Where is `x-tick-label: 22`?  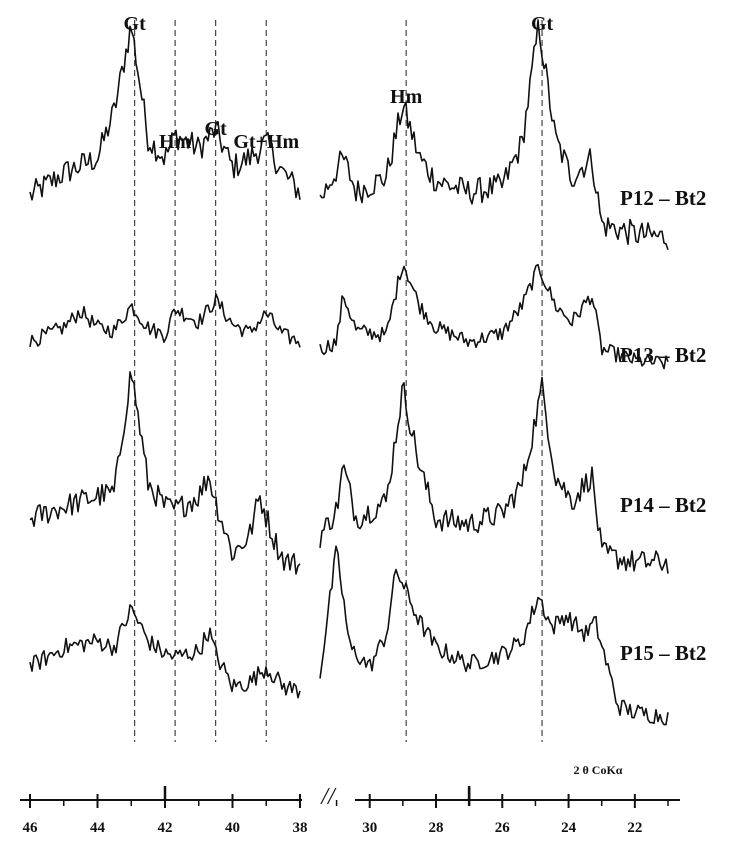 x-tick-label: 22 is located at coordinates (634, 828).